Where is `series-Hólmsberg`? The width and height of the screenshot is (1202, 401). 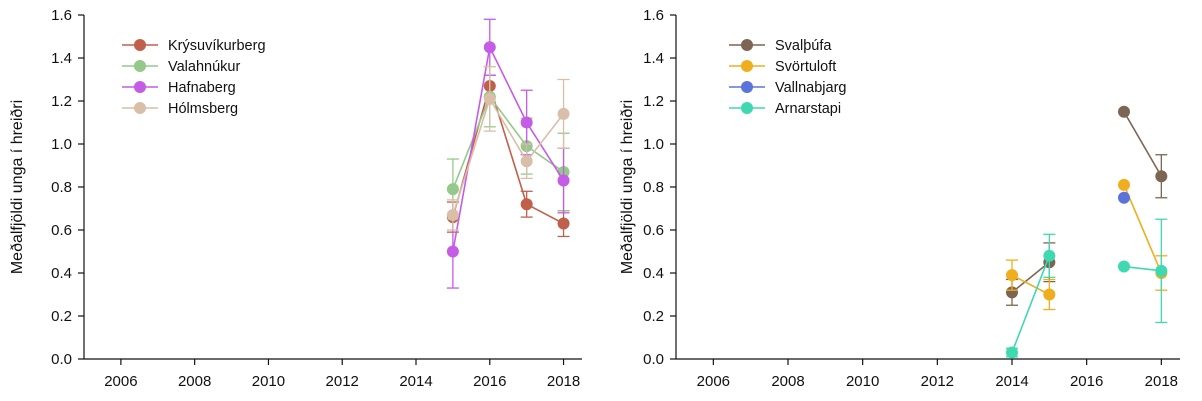
series-Hólmsberg is located at coordinates (508, 148).